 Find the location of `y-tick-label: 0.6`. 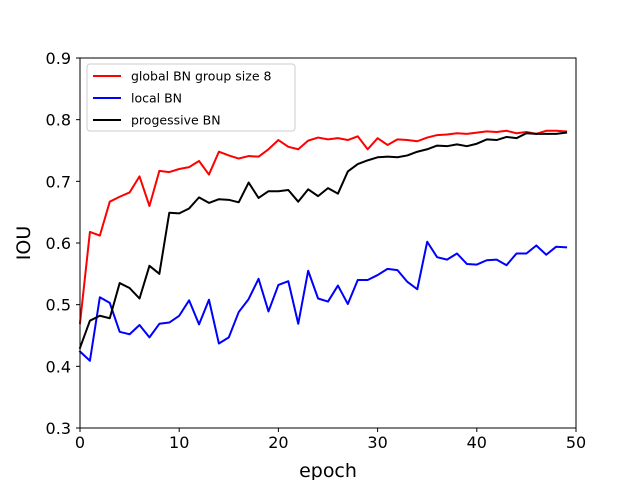

y-tick-label: 0.6 is located at coordinates (58, 243).